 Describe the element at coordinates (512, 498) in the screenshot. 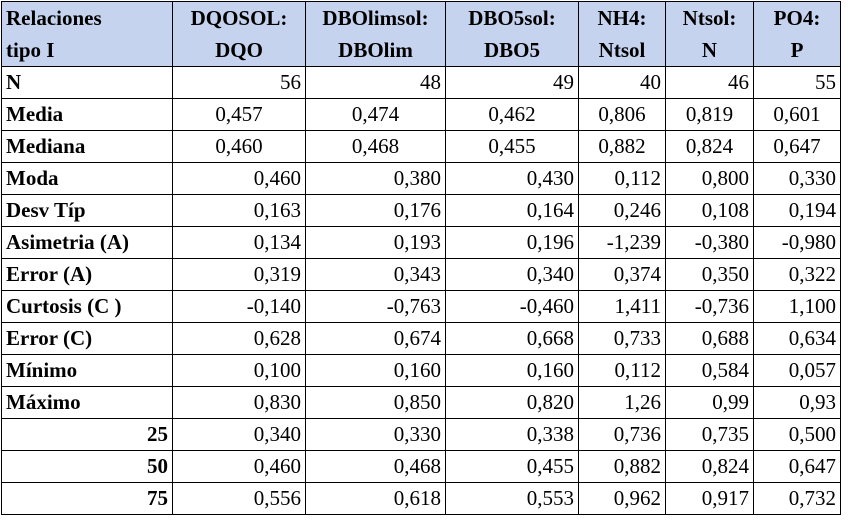

I see `table-cell: 0,553` at that location.